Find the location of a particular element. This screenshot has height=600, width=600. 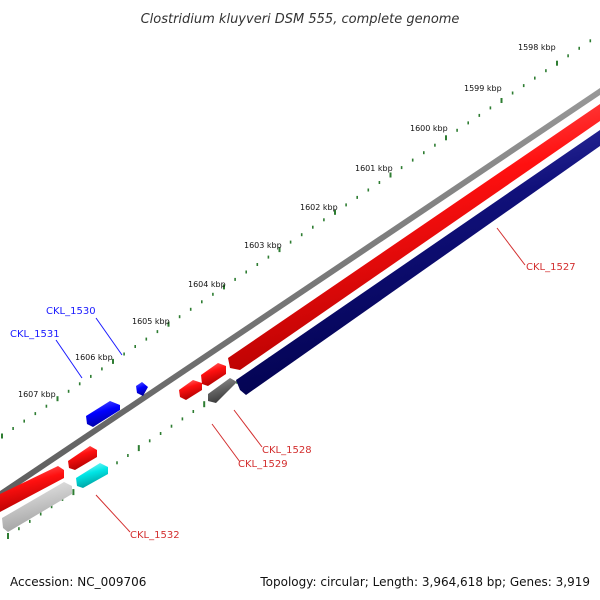

kbp-label: 1600 kbp is located at coordinates (429, 128).